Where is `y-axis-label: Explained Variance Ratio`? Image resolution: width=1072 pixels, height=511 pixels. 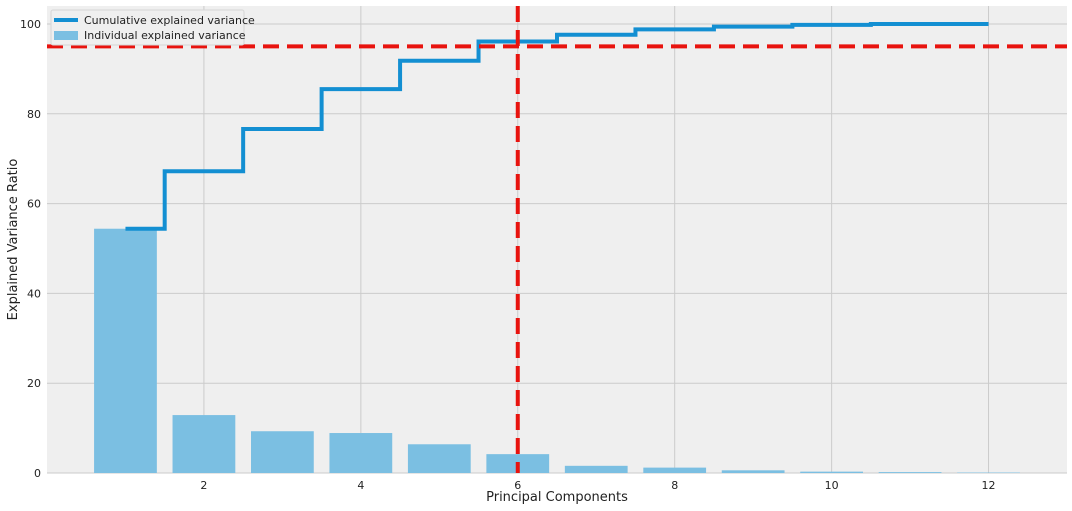
y-axis-label: Explained Variance Ratio is located at coordinates (13, 240).